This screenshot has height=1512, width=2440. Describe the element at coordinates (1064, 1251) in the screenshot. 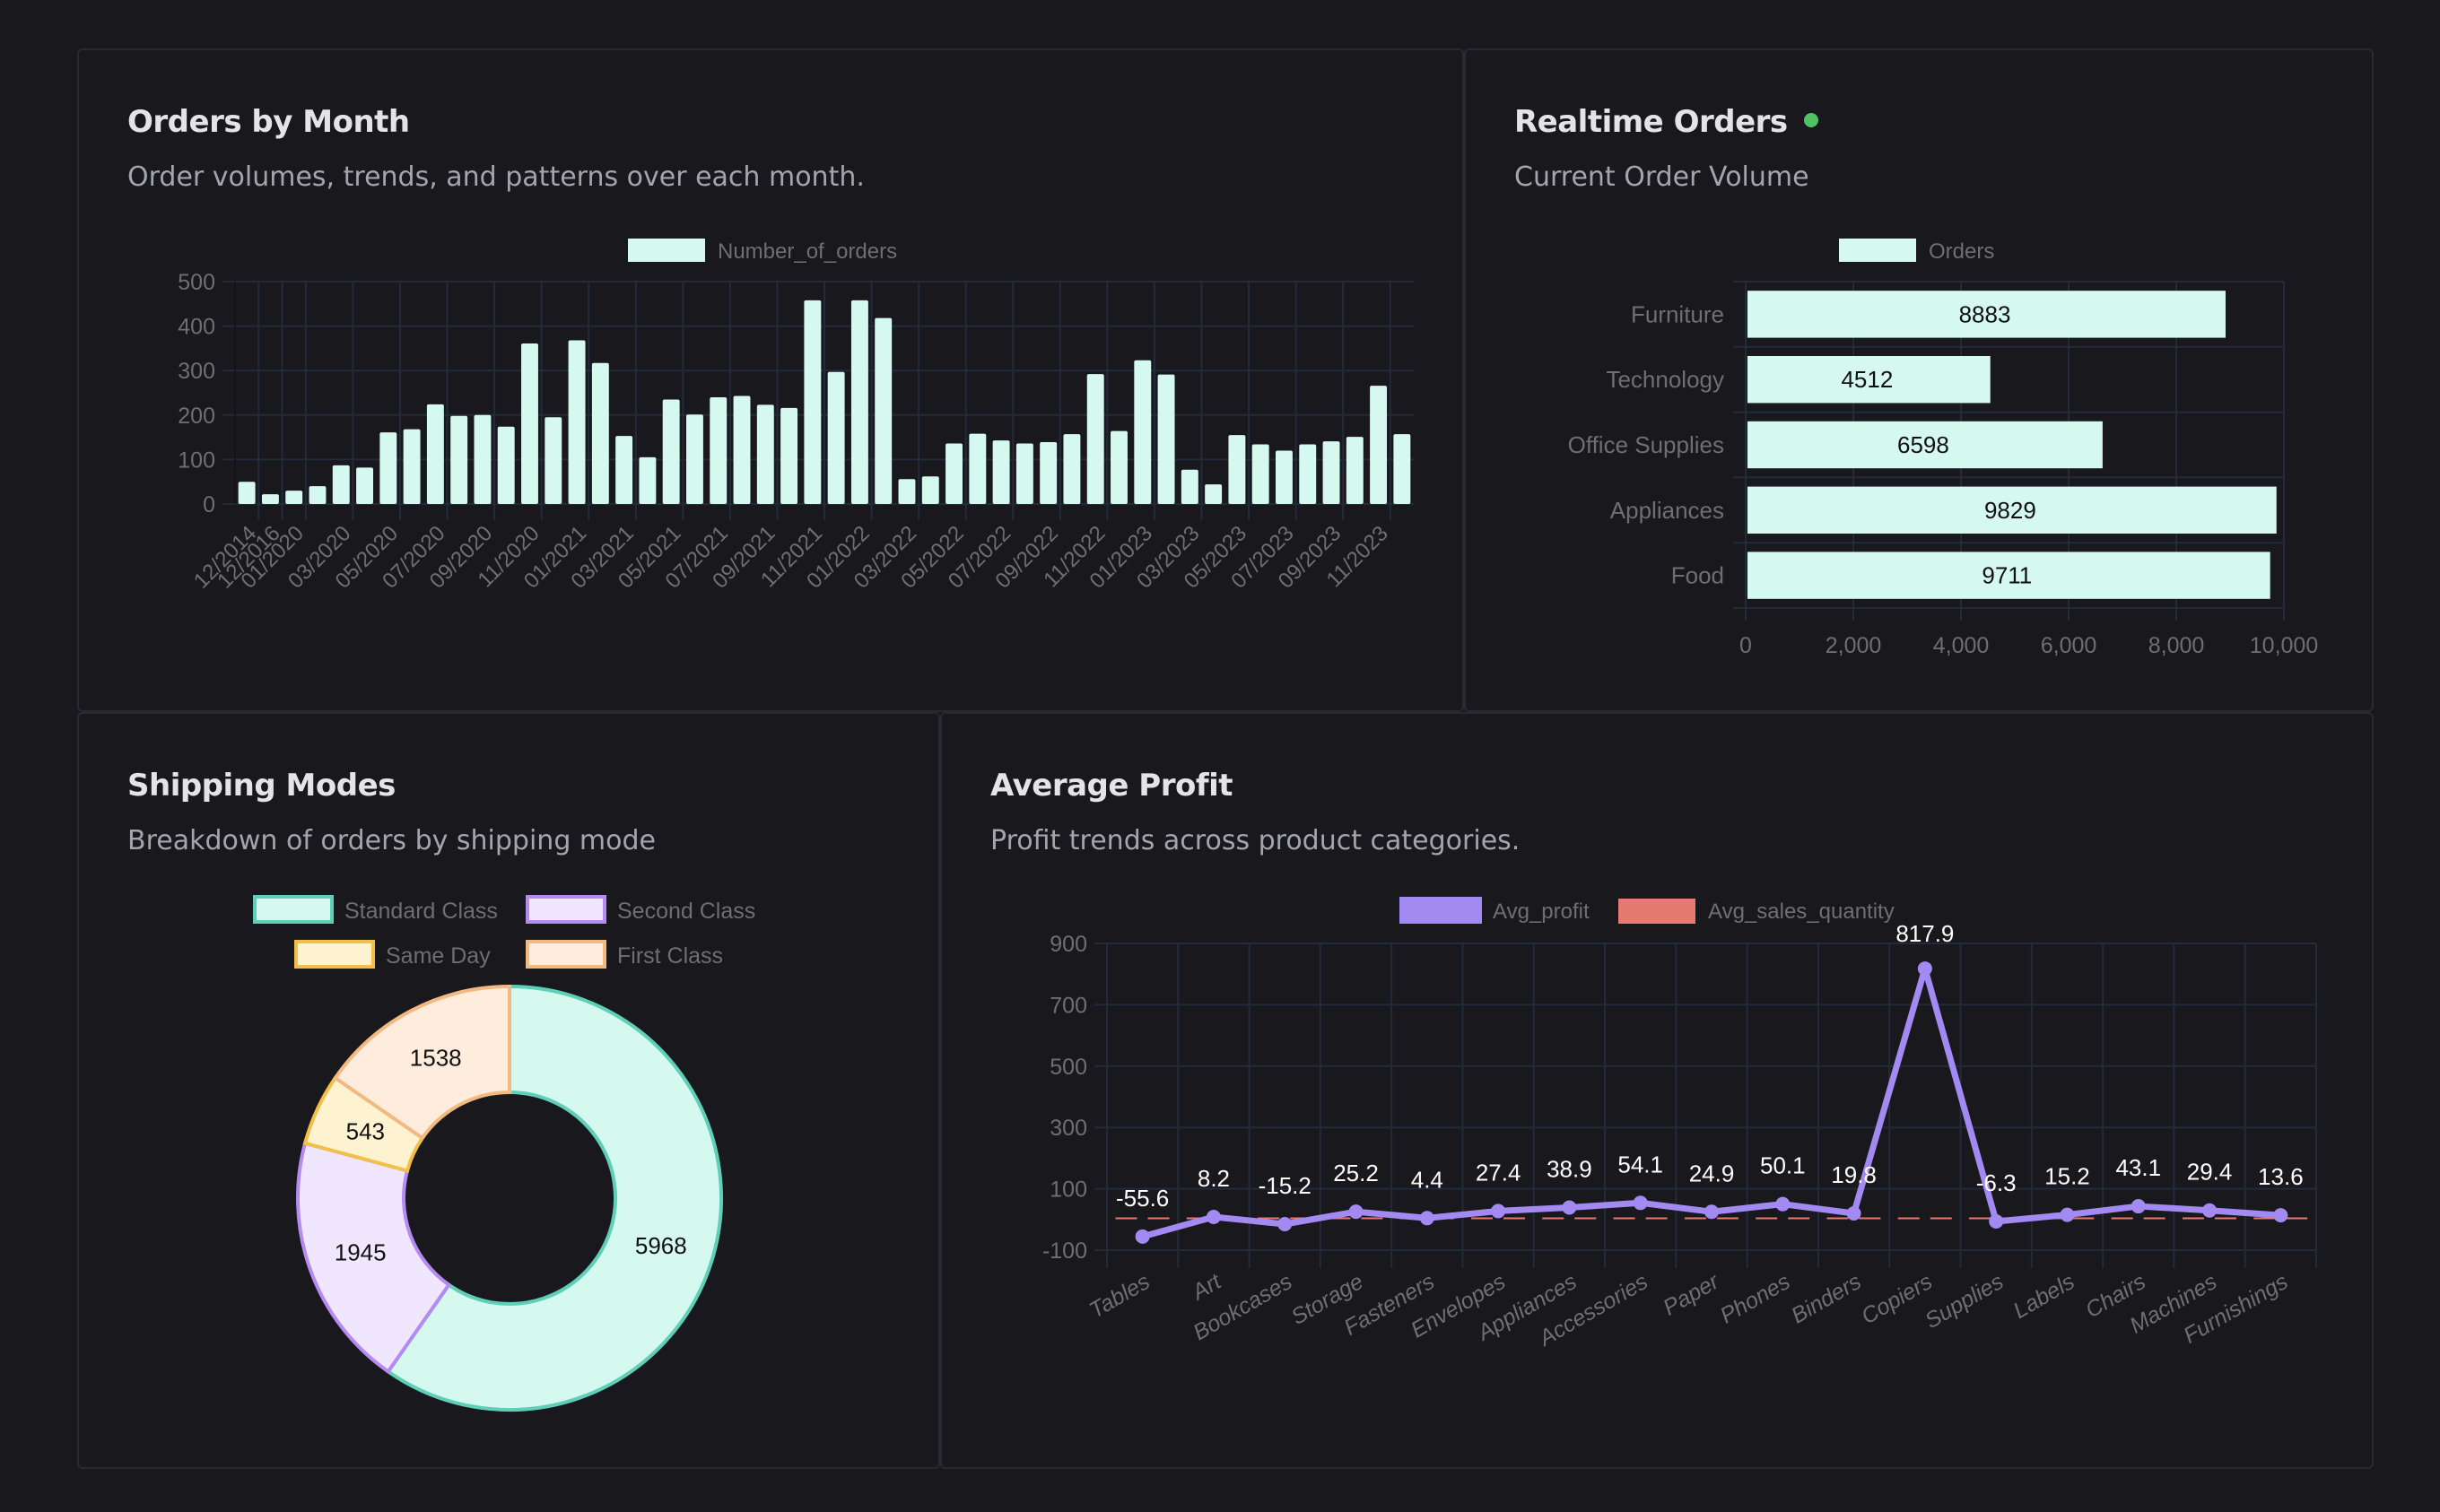

I see `y-tick-label: -100` at that location.